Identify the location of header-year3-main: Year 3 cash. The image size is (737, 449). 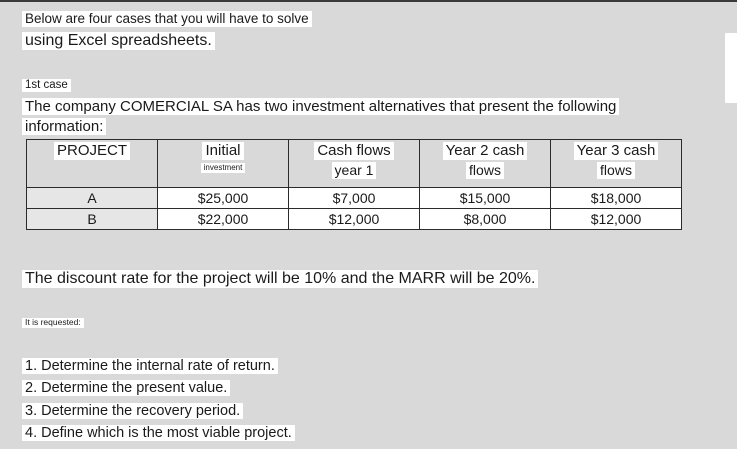
(616, 151).